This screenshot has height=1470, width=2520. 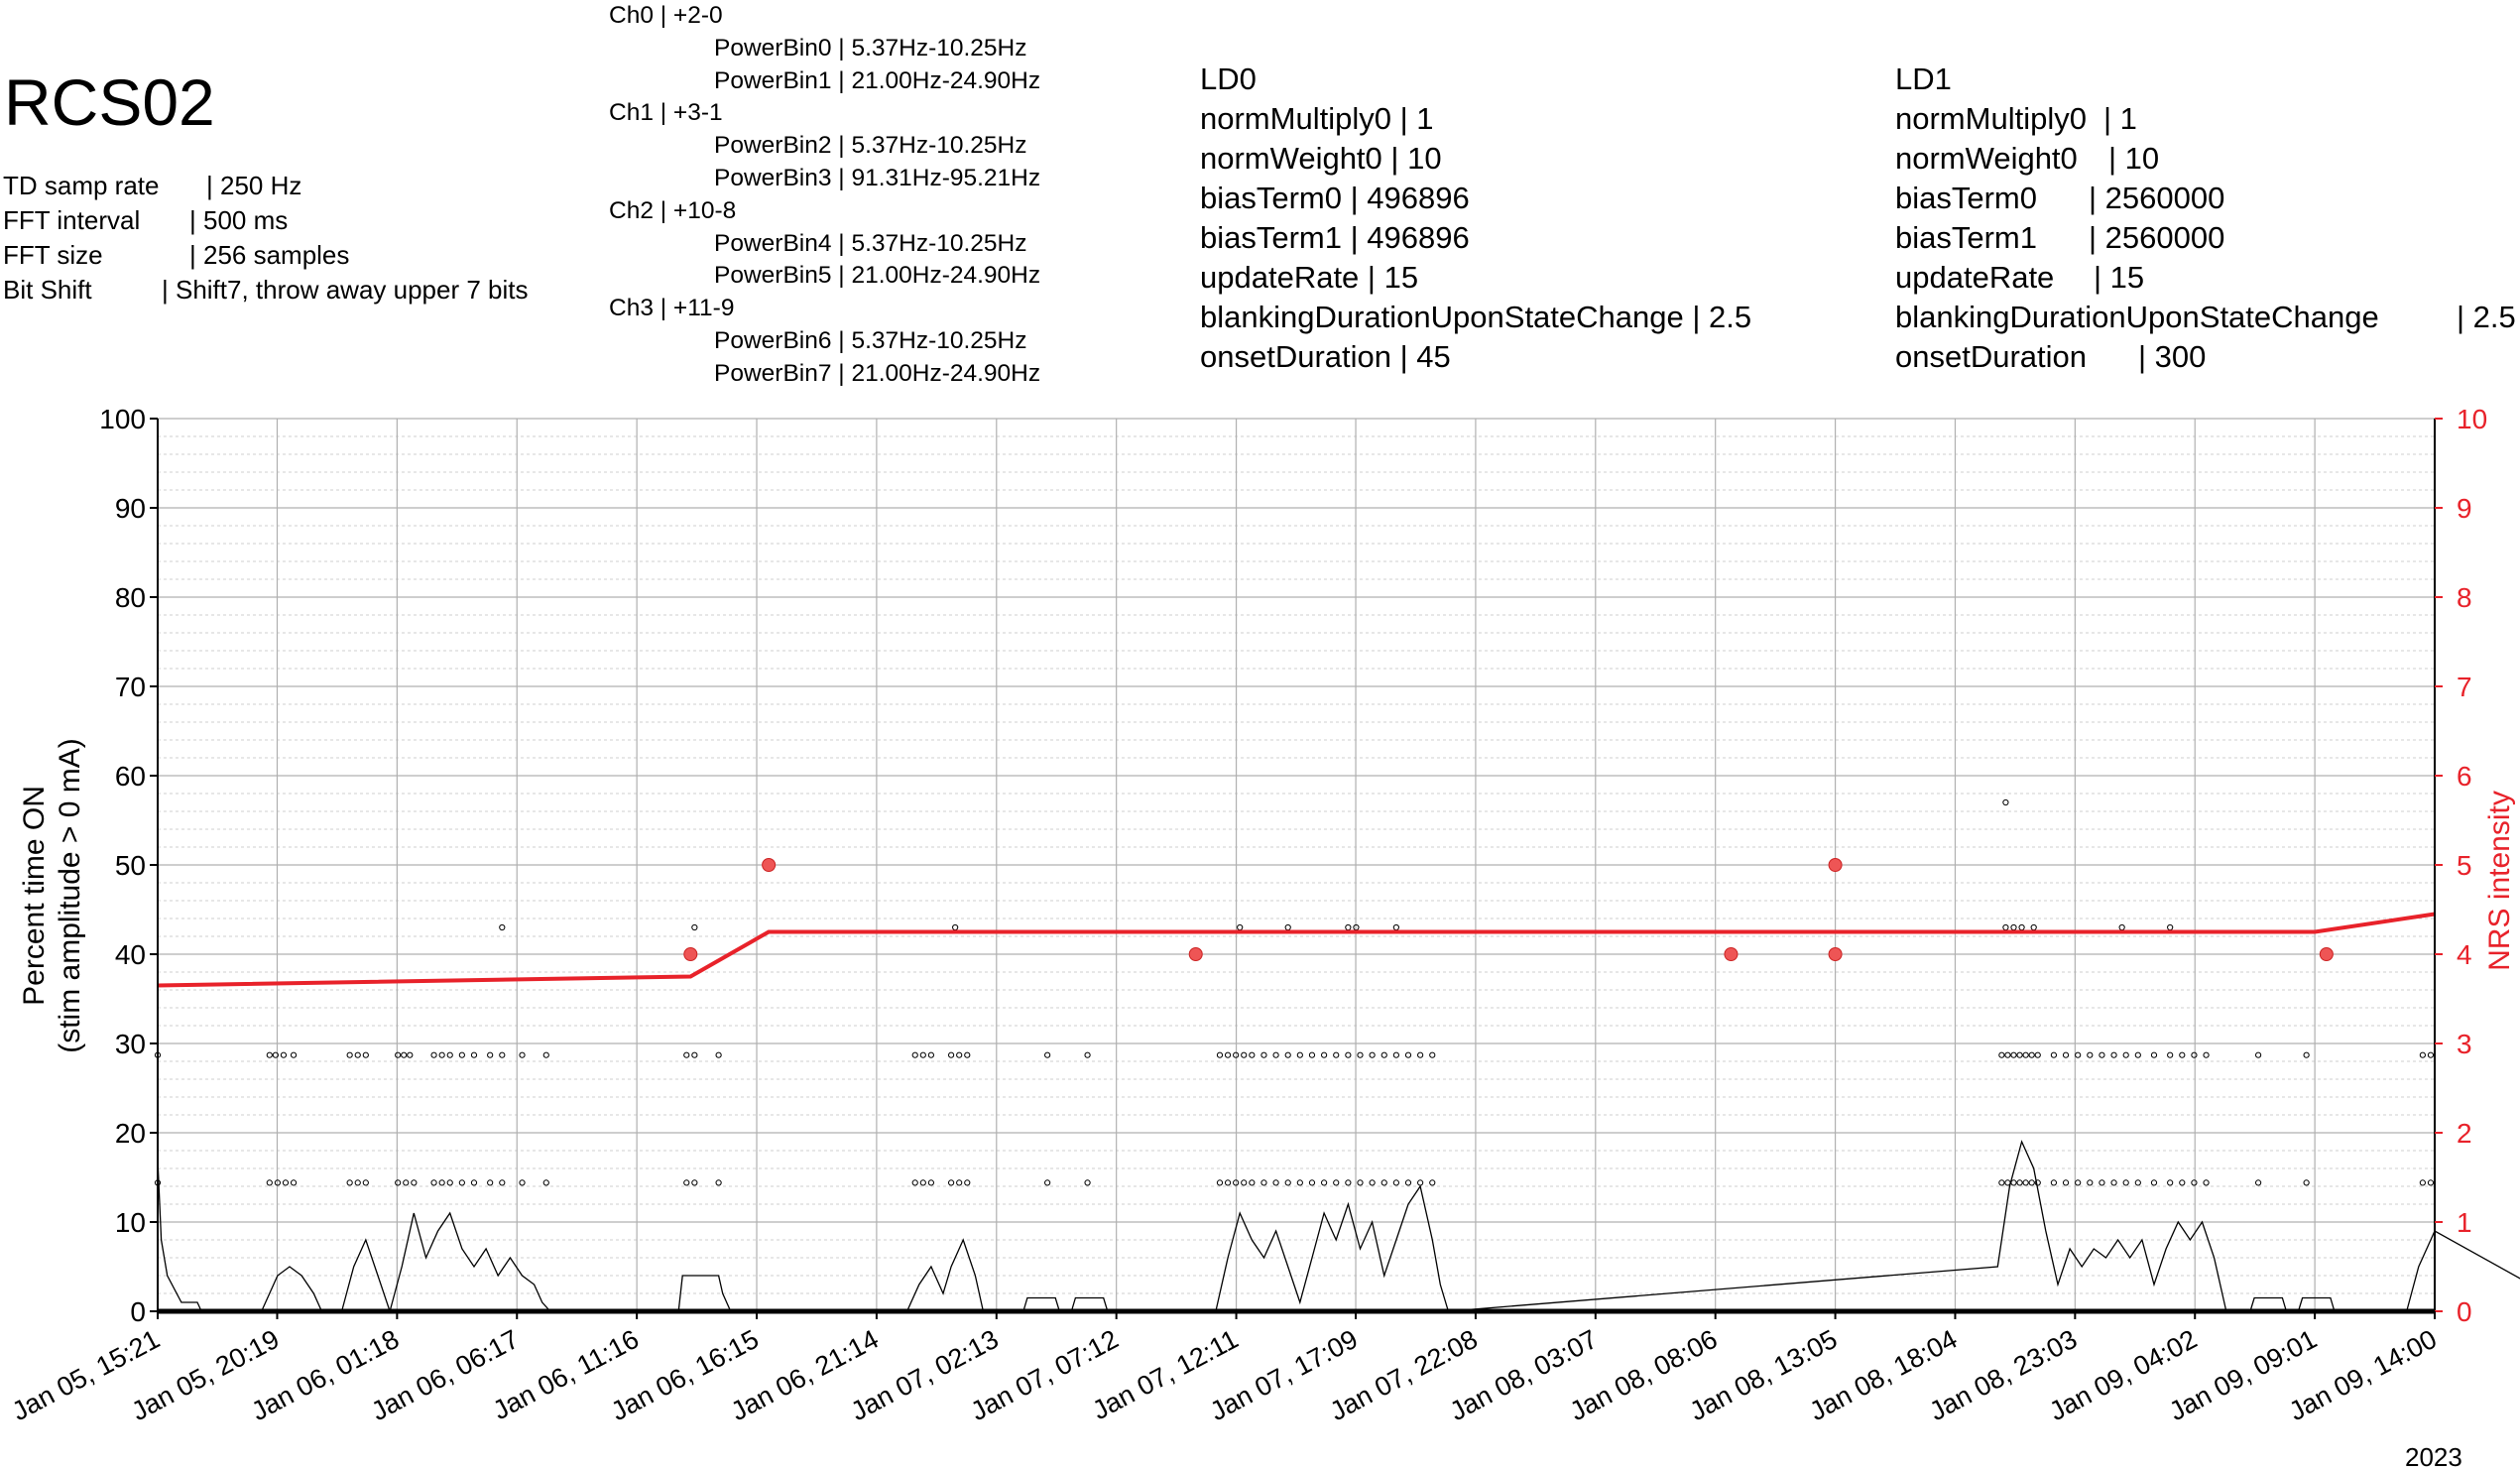 What do you see at coordinates (2433, 1456) in the screenshot?
I see `year-label: 2023` at bounding box center [2433, 1456].